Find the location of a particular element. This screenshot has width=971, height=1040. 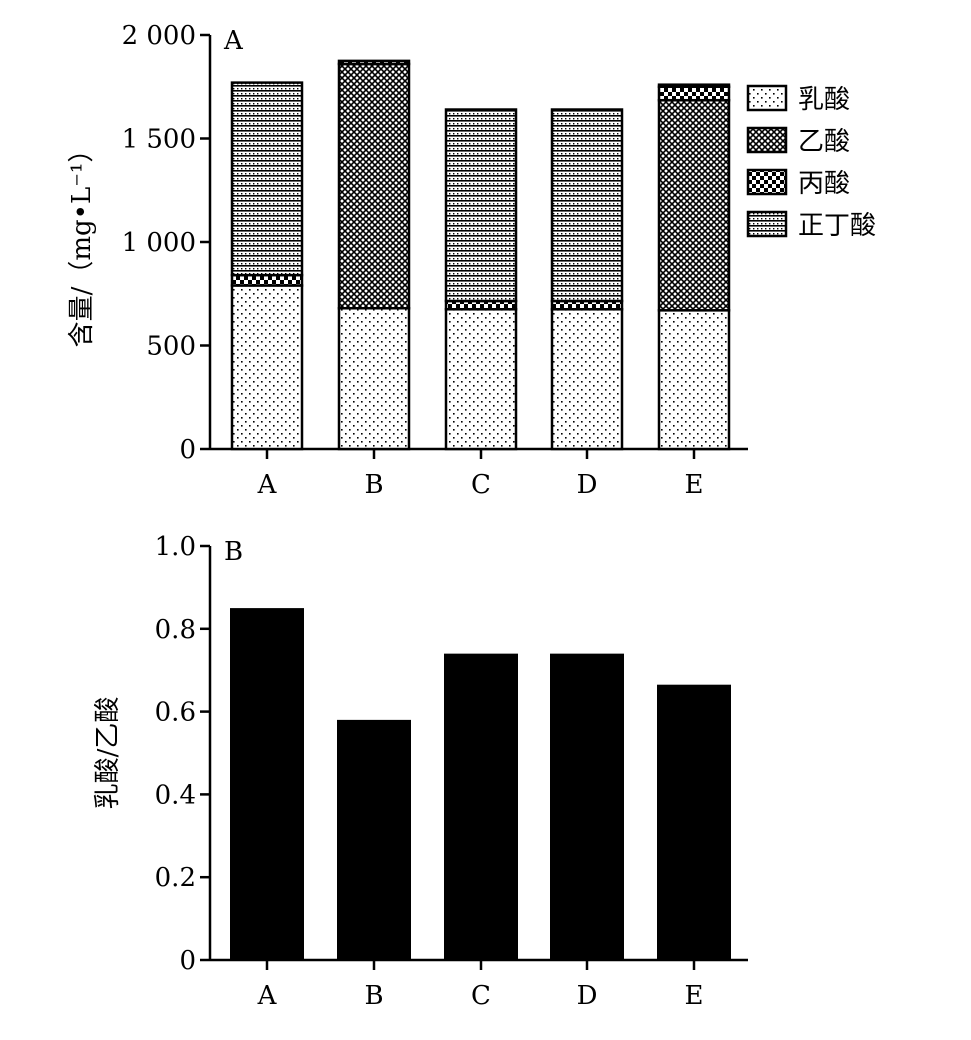

chart-b-y-tick-label: 0.8 is located at coordinates (175, 630).